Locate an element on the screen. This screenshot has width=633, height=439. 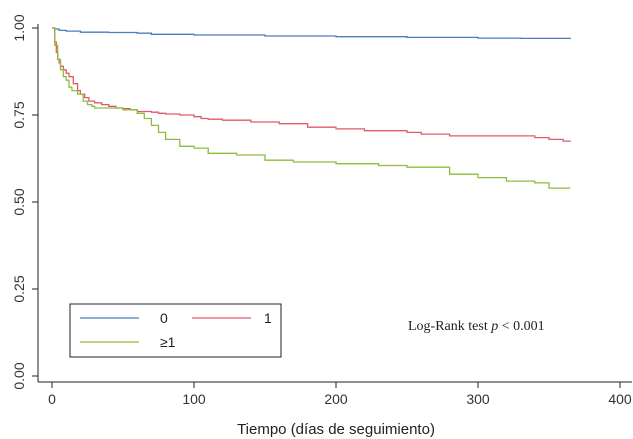
x-axis-label: Tiempo (días de seguimiento) is located at coordinates (336, 429).